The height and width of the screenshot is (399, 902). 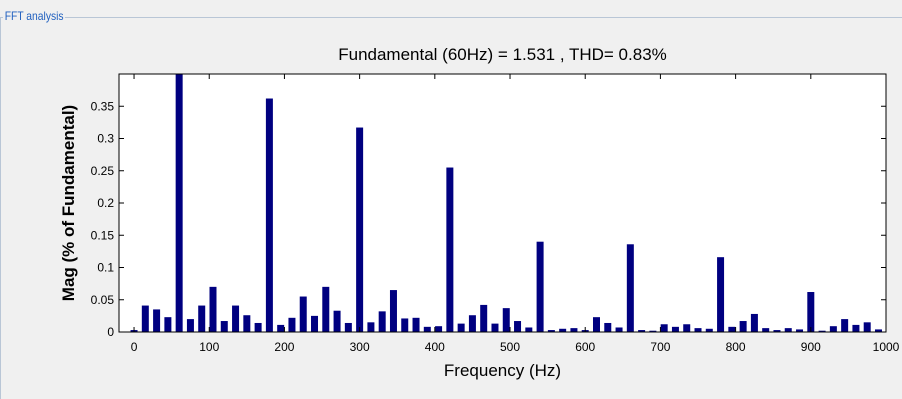 I want to click on x-tick-label: 0, so click(x=134, y=347).